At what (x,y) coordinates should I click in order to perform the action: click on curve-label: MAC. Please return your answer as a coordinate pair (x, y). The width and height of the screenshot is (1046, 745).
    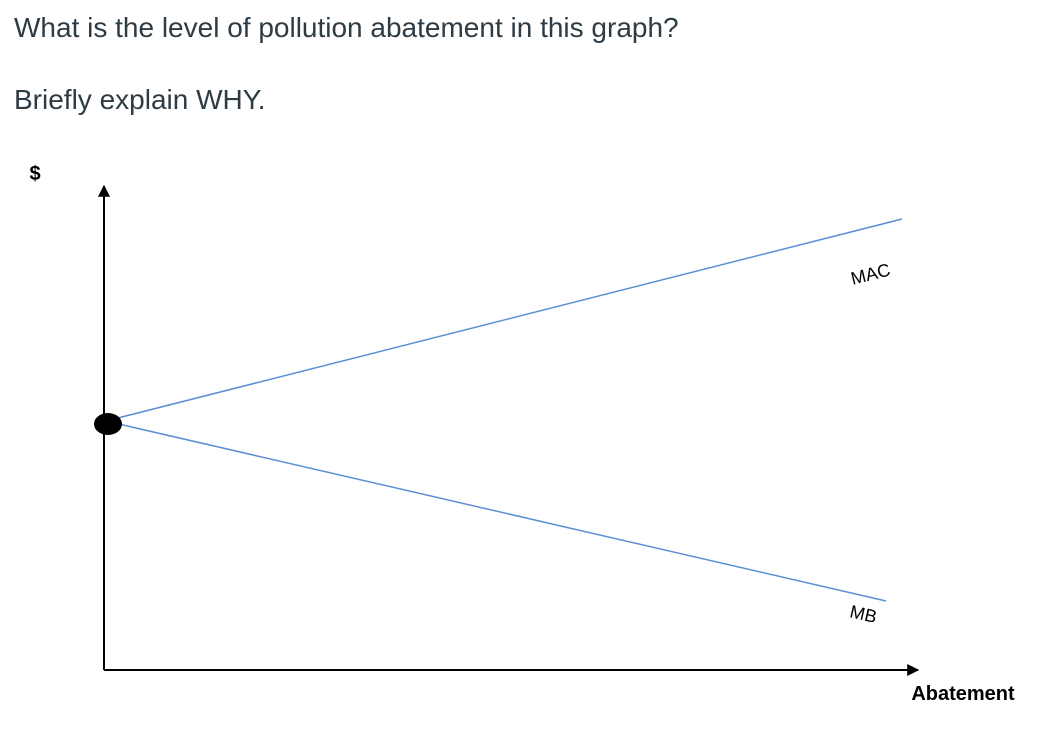
    Looking at the image, I should click on (871, 274).